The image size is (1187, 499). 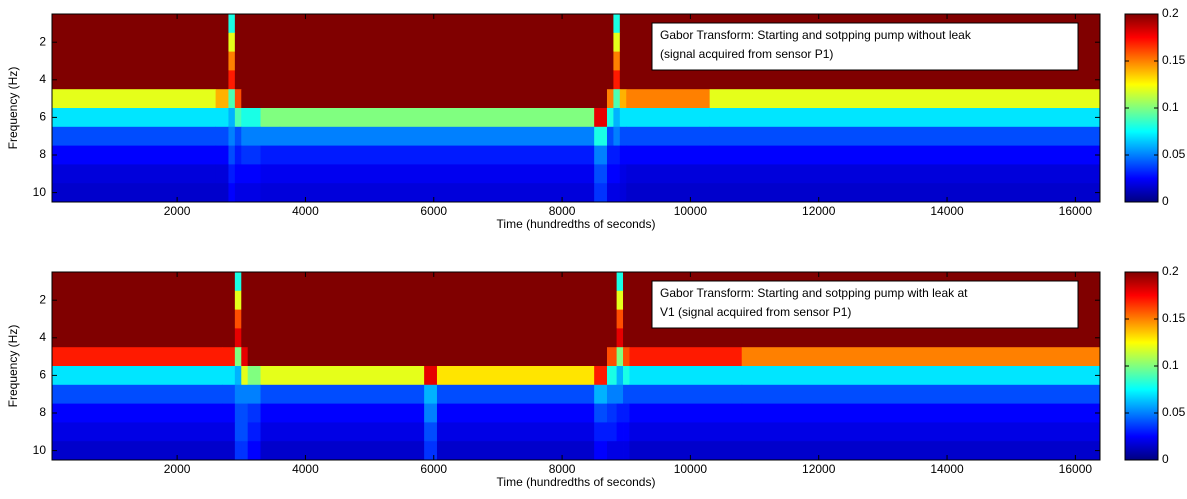 I want to click on colorbar, so click(x=1141, y=108).